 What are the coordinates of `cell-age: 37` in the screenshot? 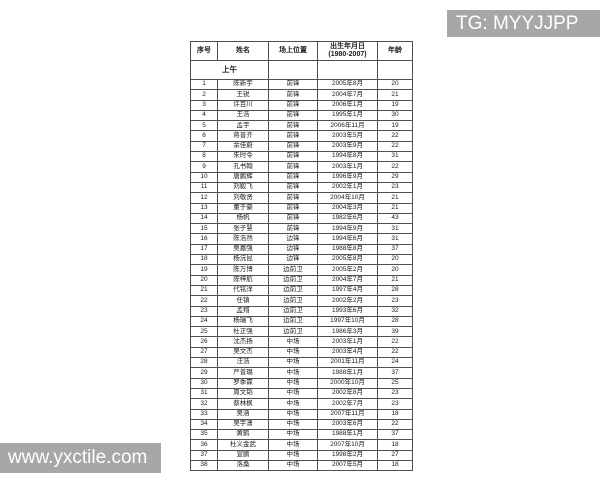 It's located at (395, 249).